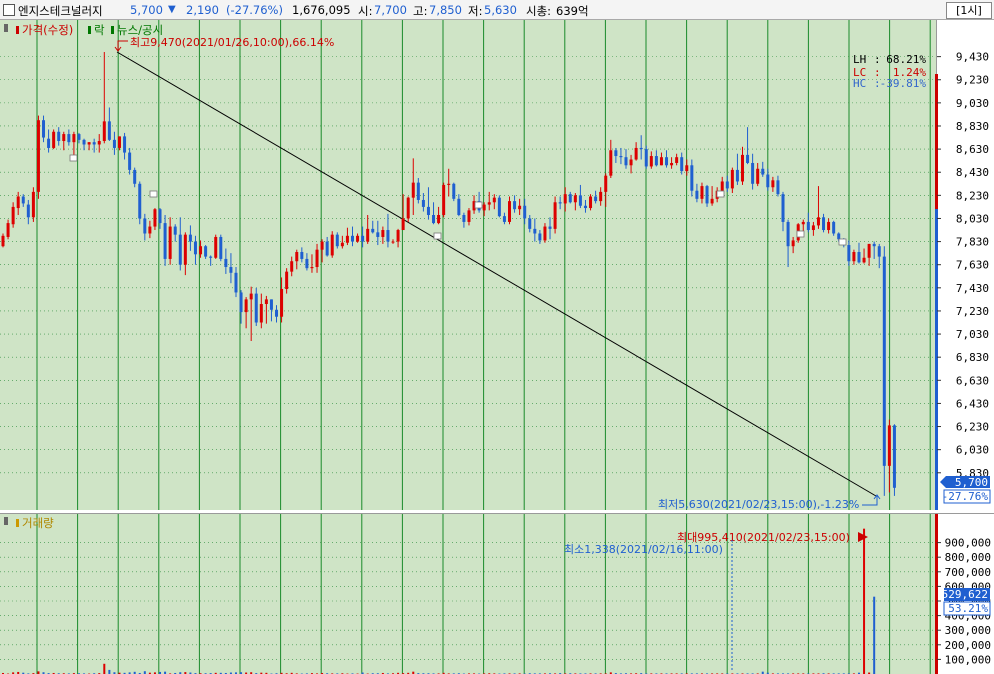 The width and height of the screenshot is (994, 674). I want to click on price-tick-label: 9,030, so click(972, 103).